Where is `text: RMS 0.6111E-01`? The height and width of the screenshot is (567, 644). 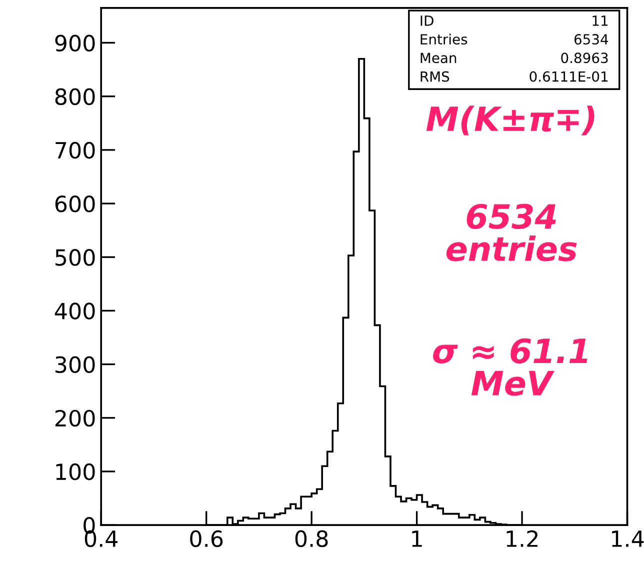
text: RMS 0.6111E-01 is located at coordinates (514, 76).